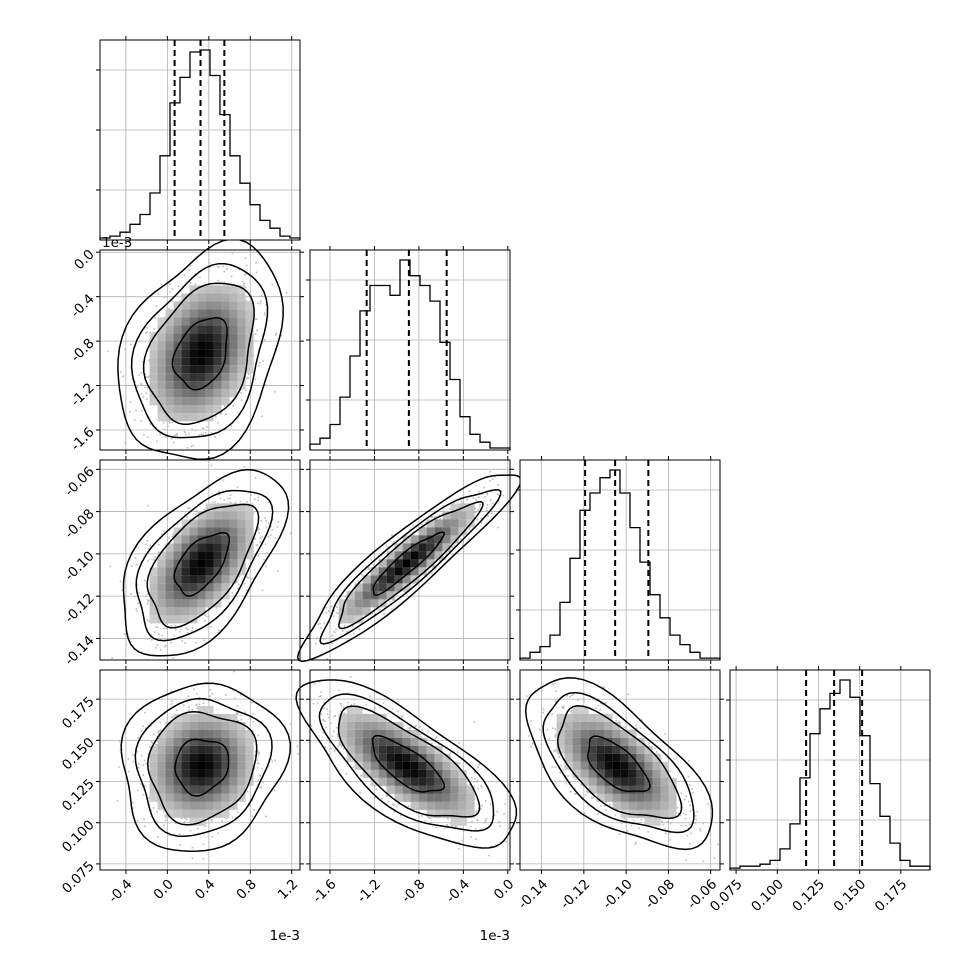  Describe the element at coordinates (200, 350) in the screenshot. I see `panel-frame` at that location.